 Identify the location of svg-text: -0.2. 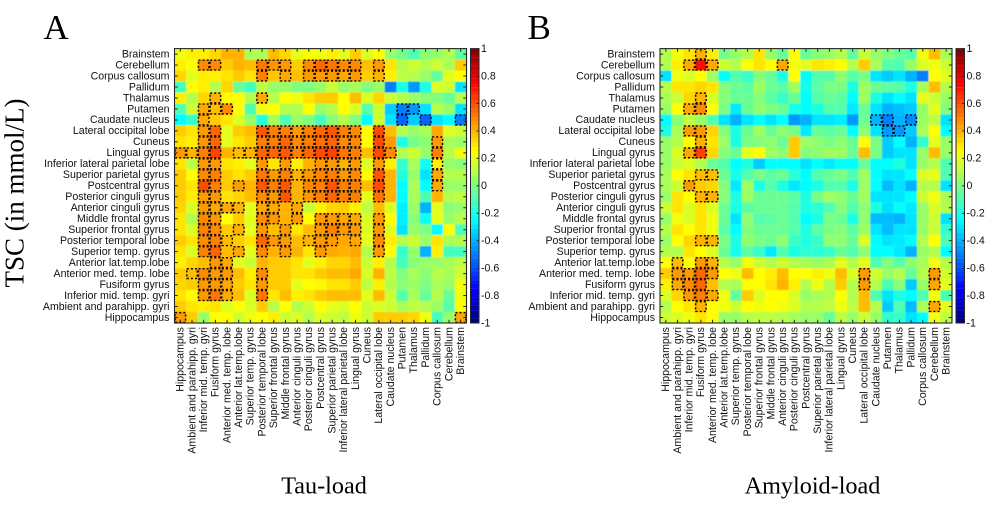
(490, 214).